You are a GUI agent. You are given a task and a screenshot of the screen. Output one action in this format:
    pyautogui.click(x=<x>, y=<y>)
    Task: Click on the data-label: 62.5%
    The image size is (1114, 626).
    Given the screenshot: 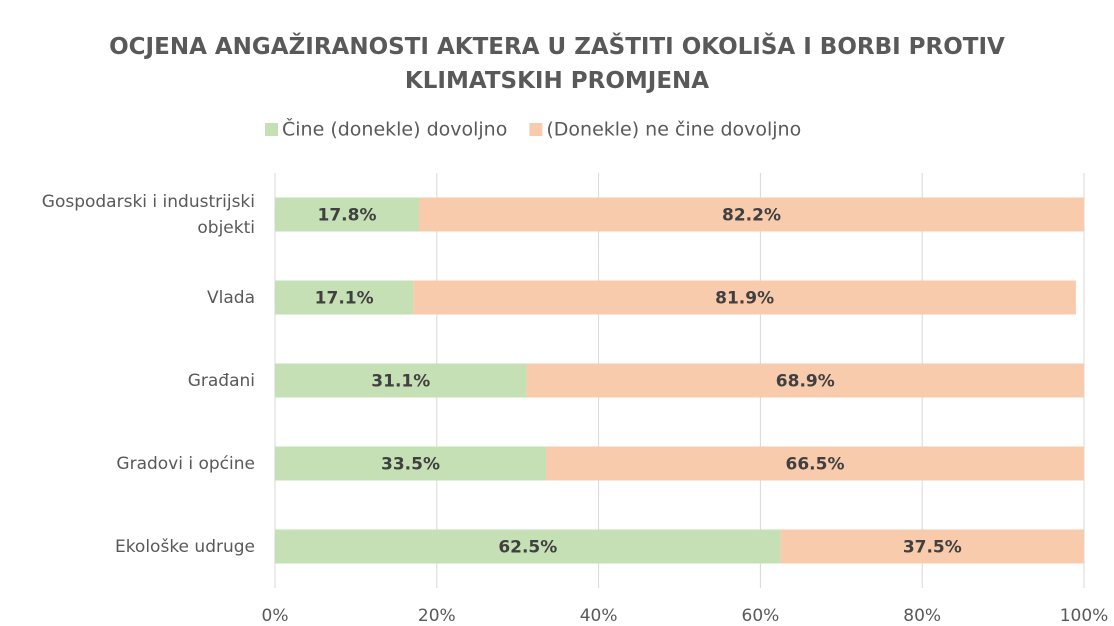 What is the action you would take?
    pyautogui.click(x=527, y=548)
    